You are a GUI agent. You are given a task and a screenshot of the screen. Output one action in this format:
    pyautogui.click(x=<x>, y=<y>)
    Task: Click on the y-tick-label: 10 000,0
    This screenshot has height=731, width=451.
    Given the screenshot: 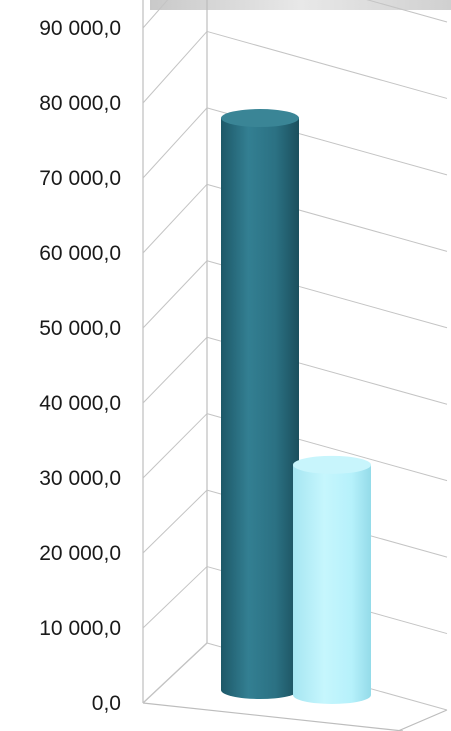 What is the action you would take?
    pyautogui.click(x=80, y=628)
    